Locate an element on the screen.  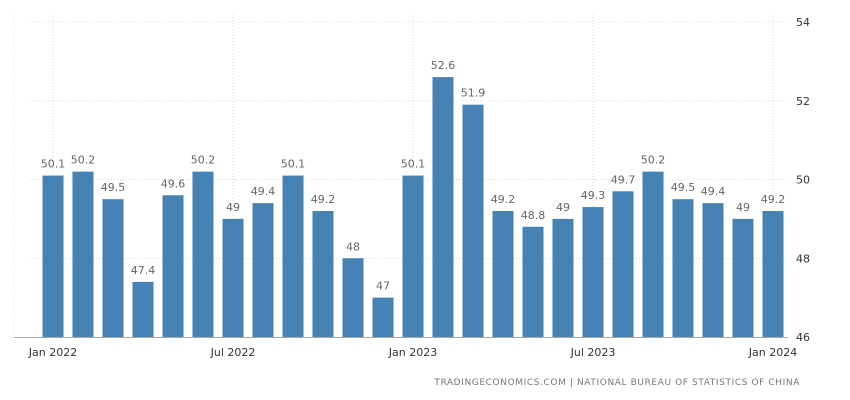
bar-value-label: 49.6 is located at coordinates (173, 183).